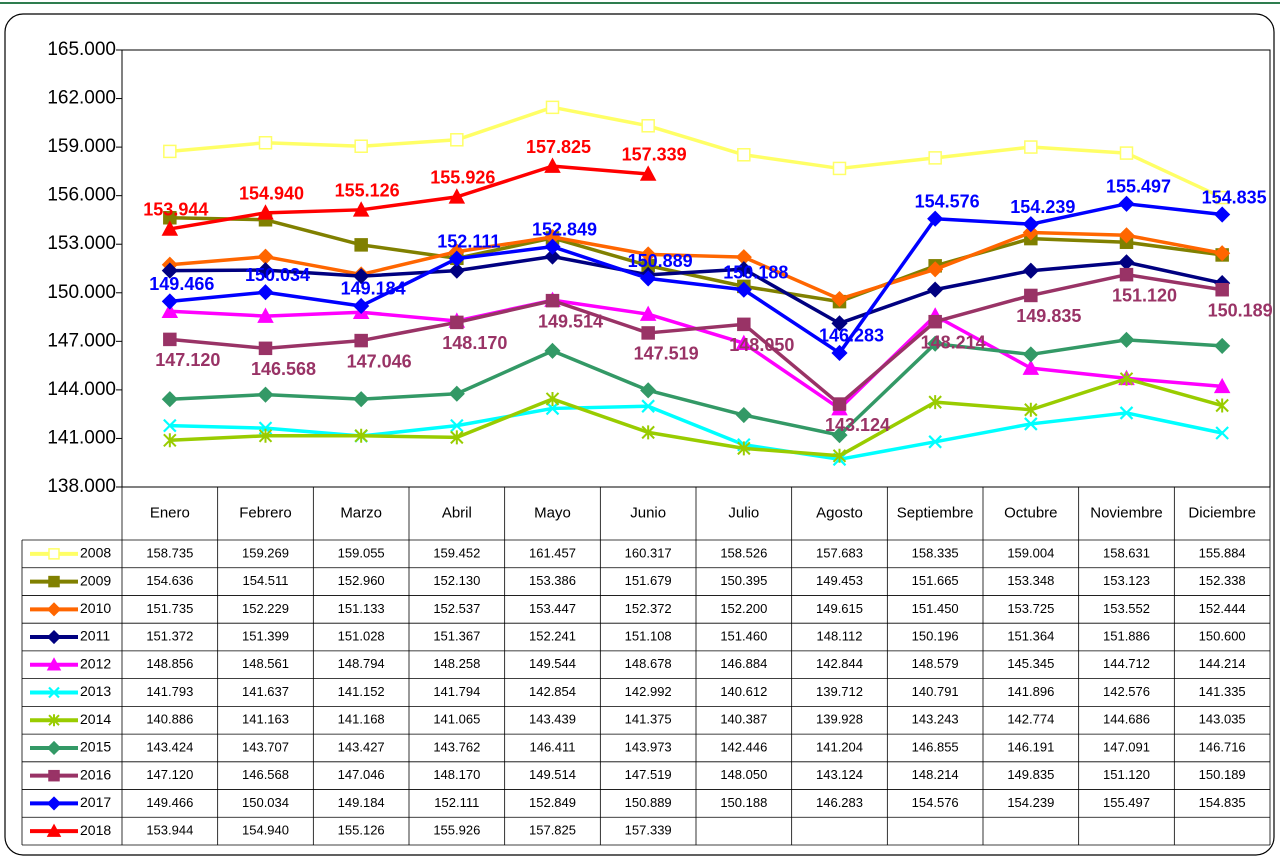 This screenshot has height=860, width=1280. Describe the element at coordinates (1222, 552) in the screenshot. I see `table-cell: 155.884` at that location.